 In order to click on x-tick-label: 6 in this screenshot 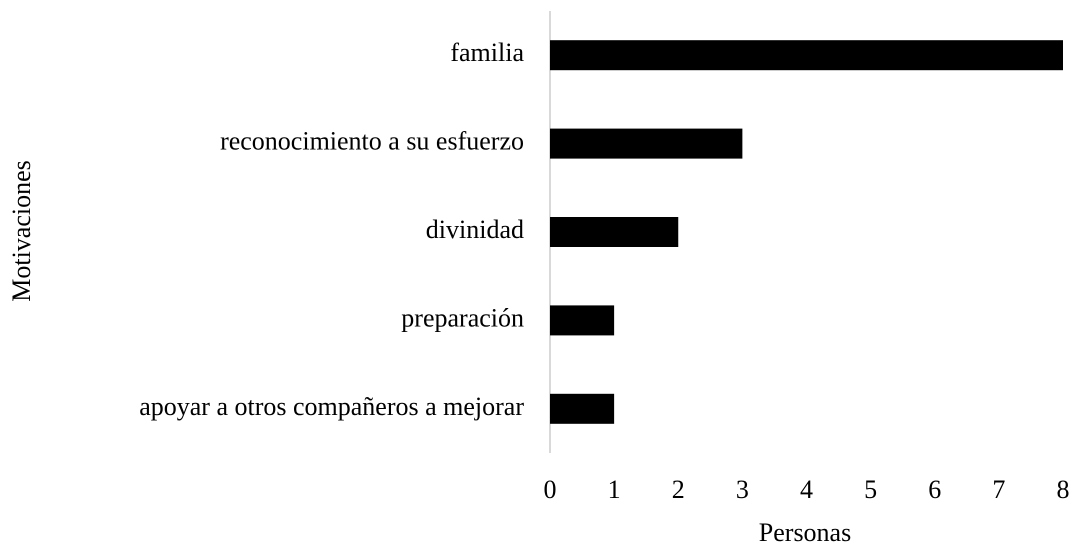, I will do `click(934, 489)`.